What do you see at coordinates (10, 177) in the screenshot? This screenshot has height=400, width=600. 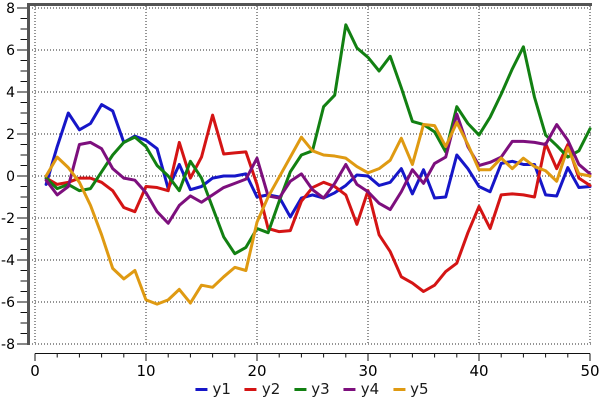 I see `y-axis-tick-label: 0` at bounding box center [10, 177].